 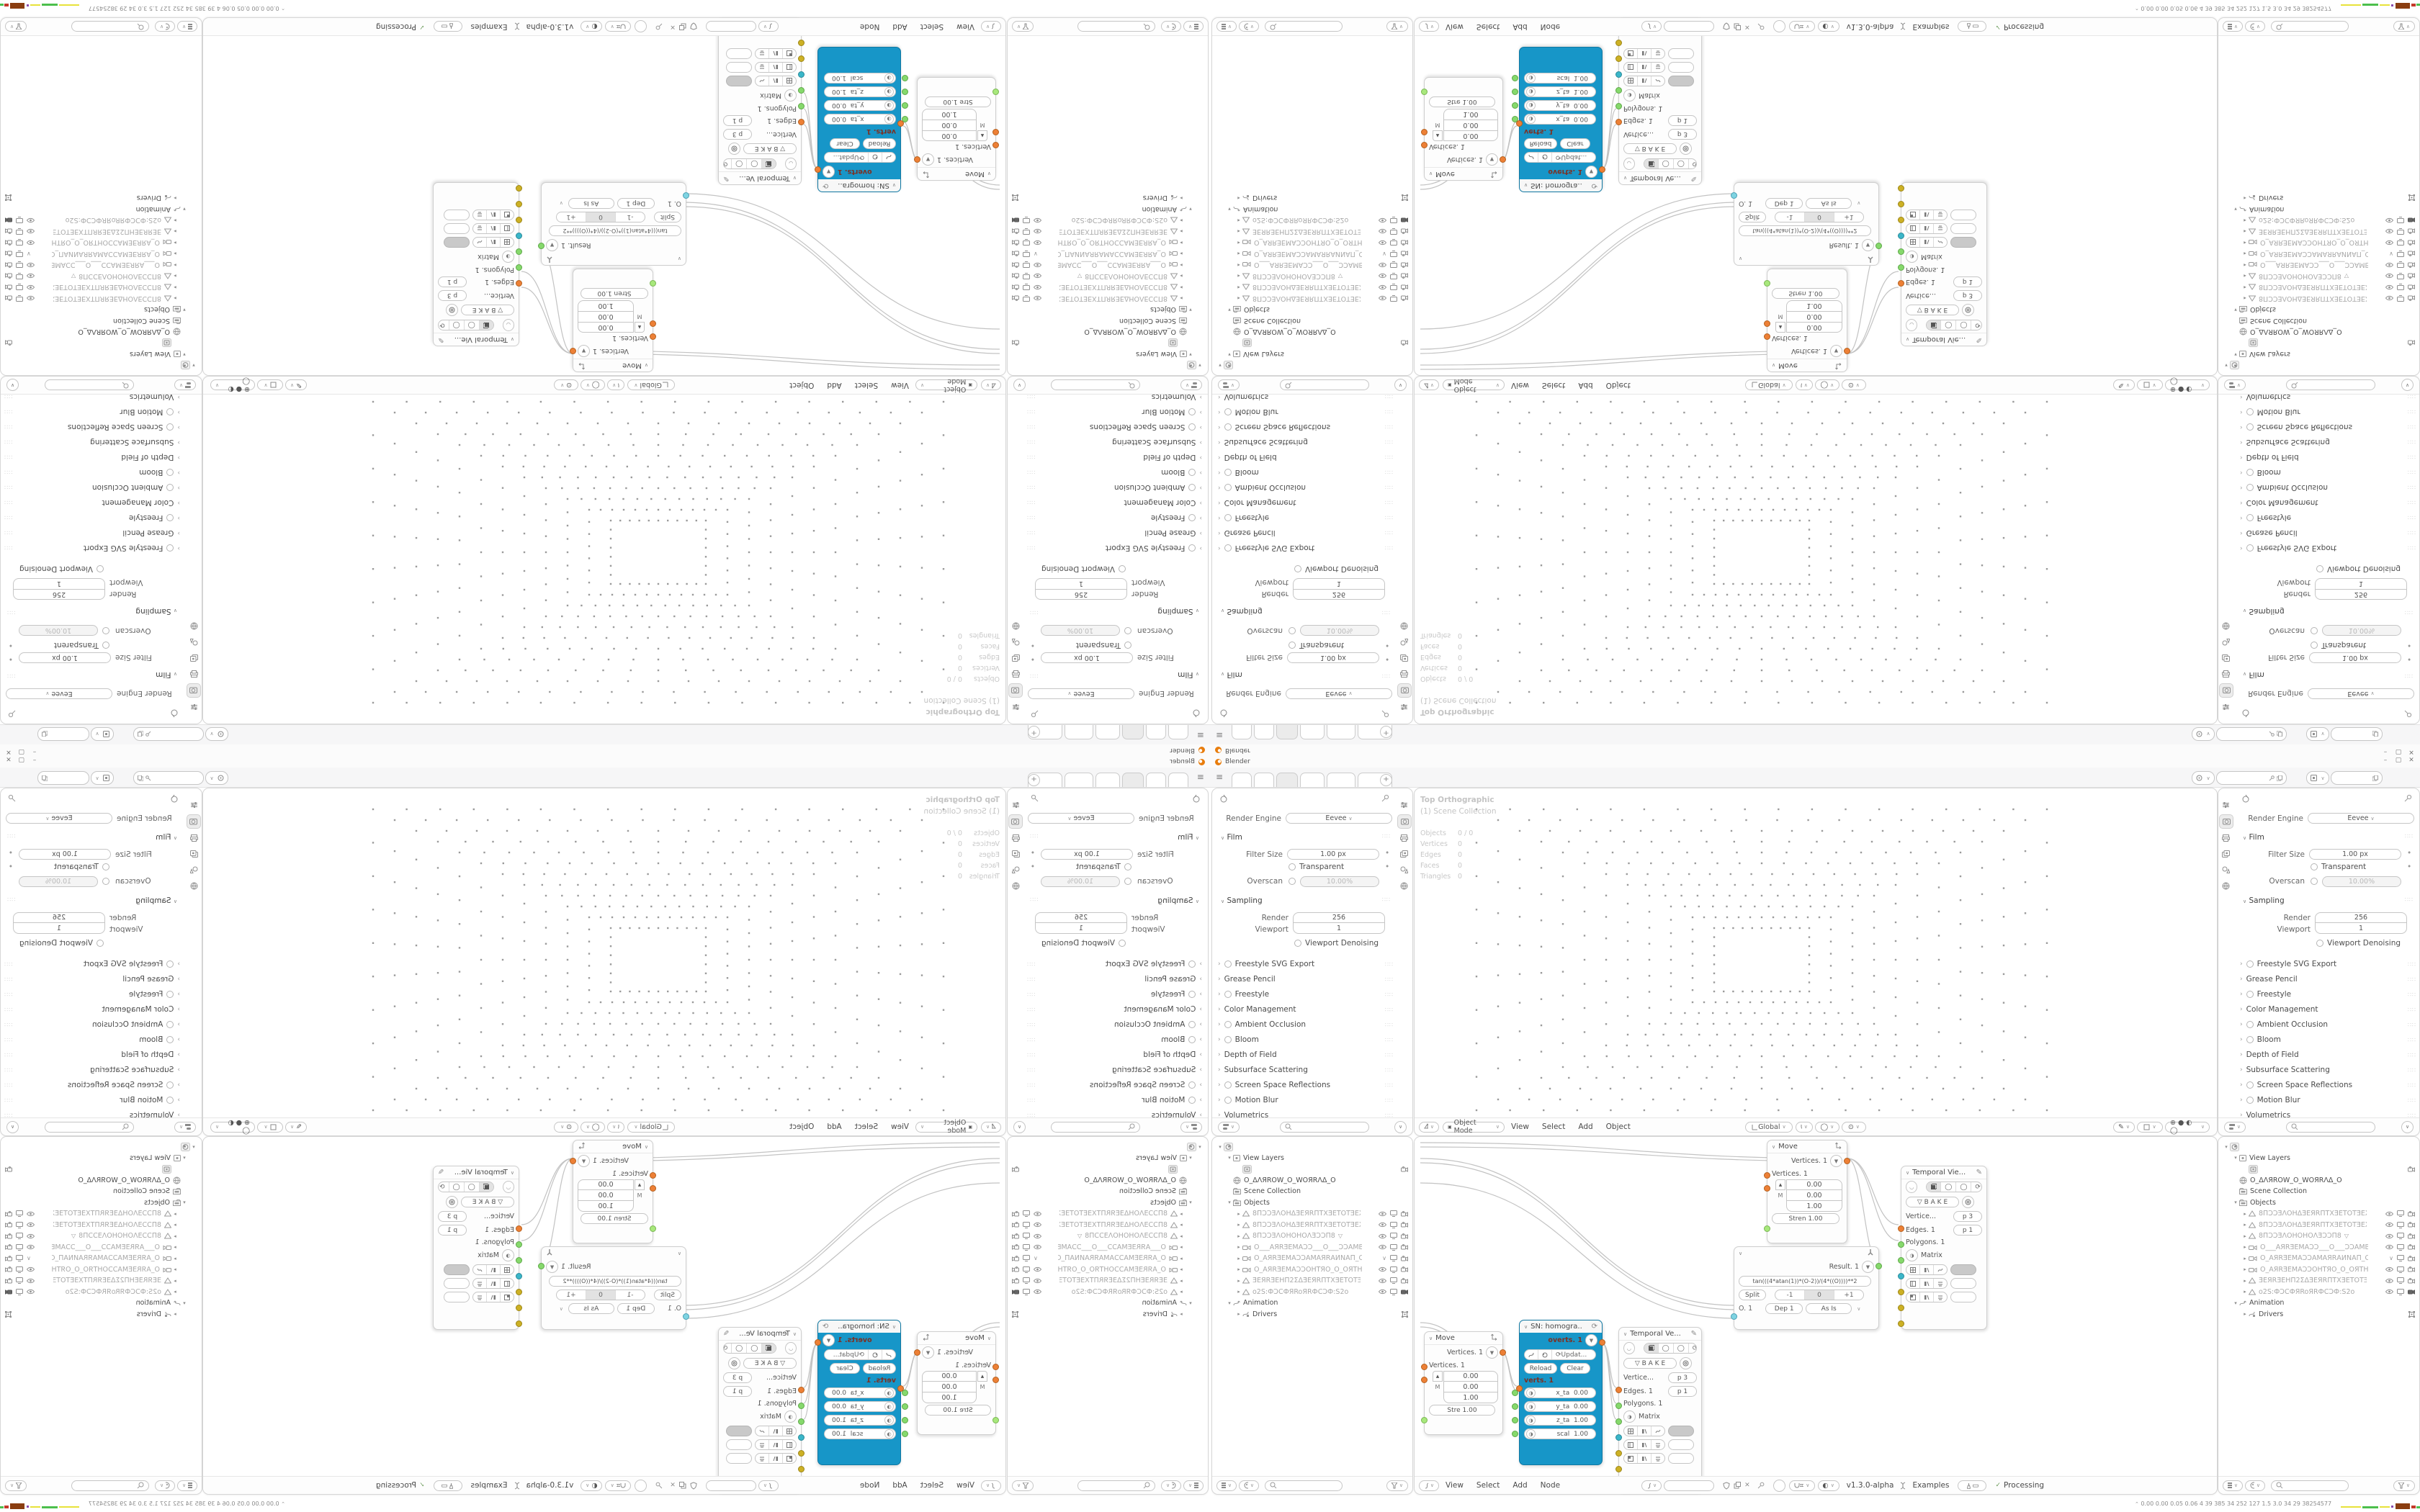 What do you see at coordinates (1306, 1054) in the screenshot?
I see `section-depth-of-field: › Depth of Field ∷∷` at bounding box center [1306, 1054].